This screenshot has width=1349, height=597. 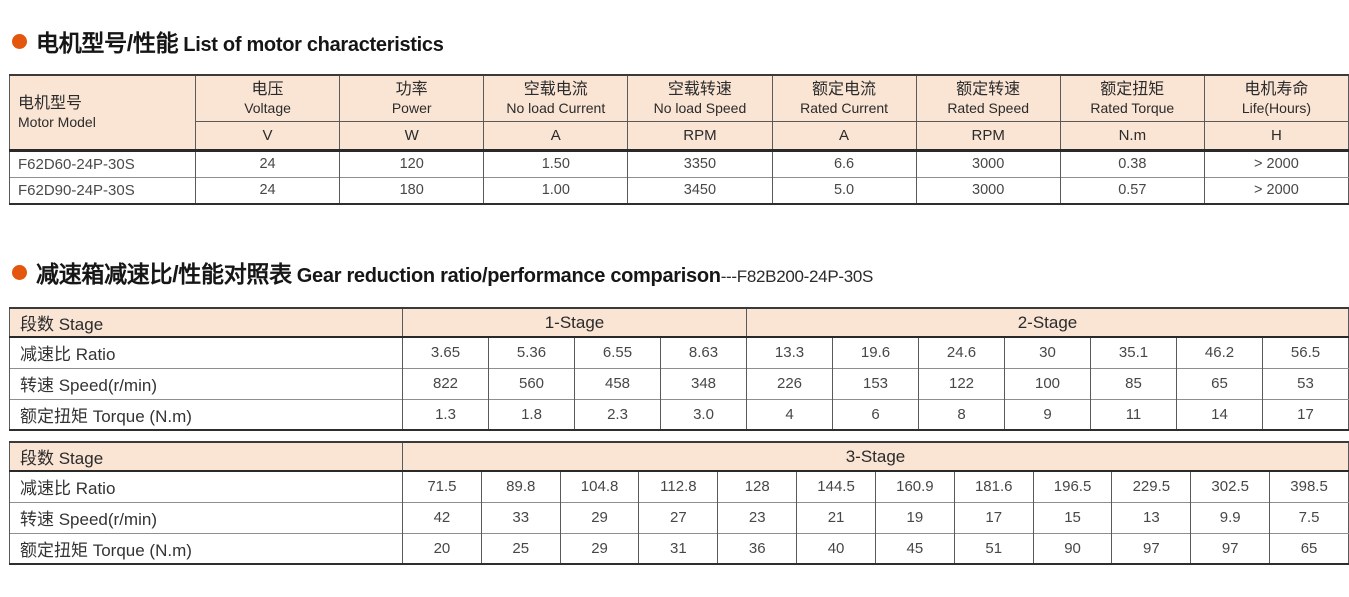 I want to click on value-cell: 21, so click(x=836, y=517).